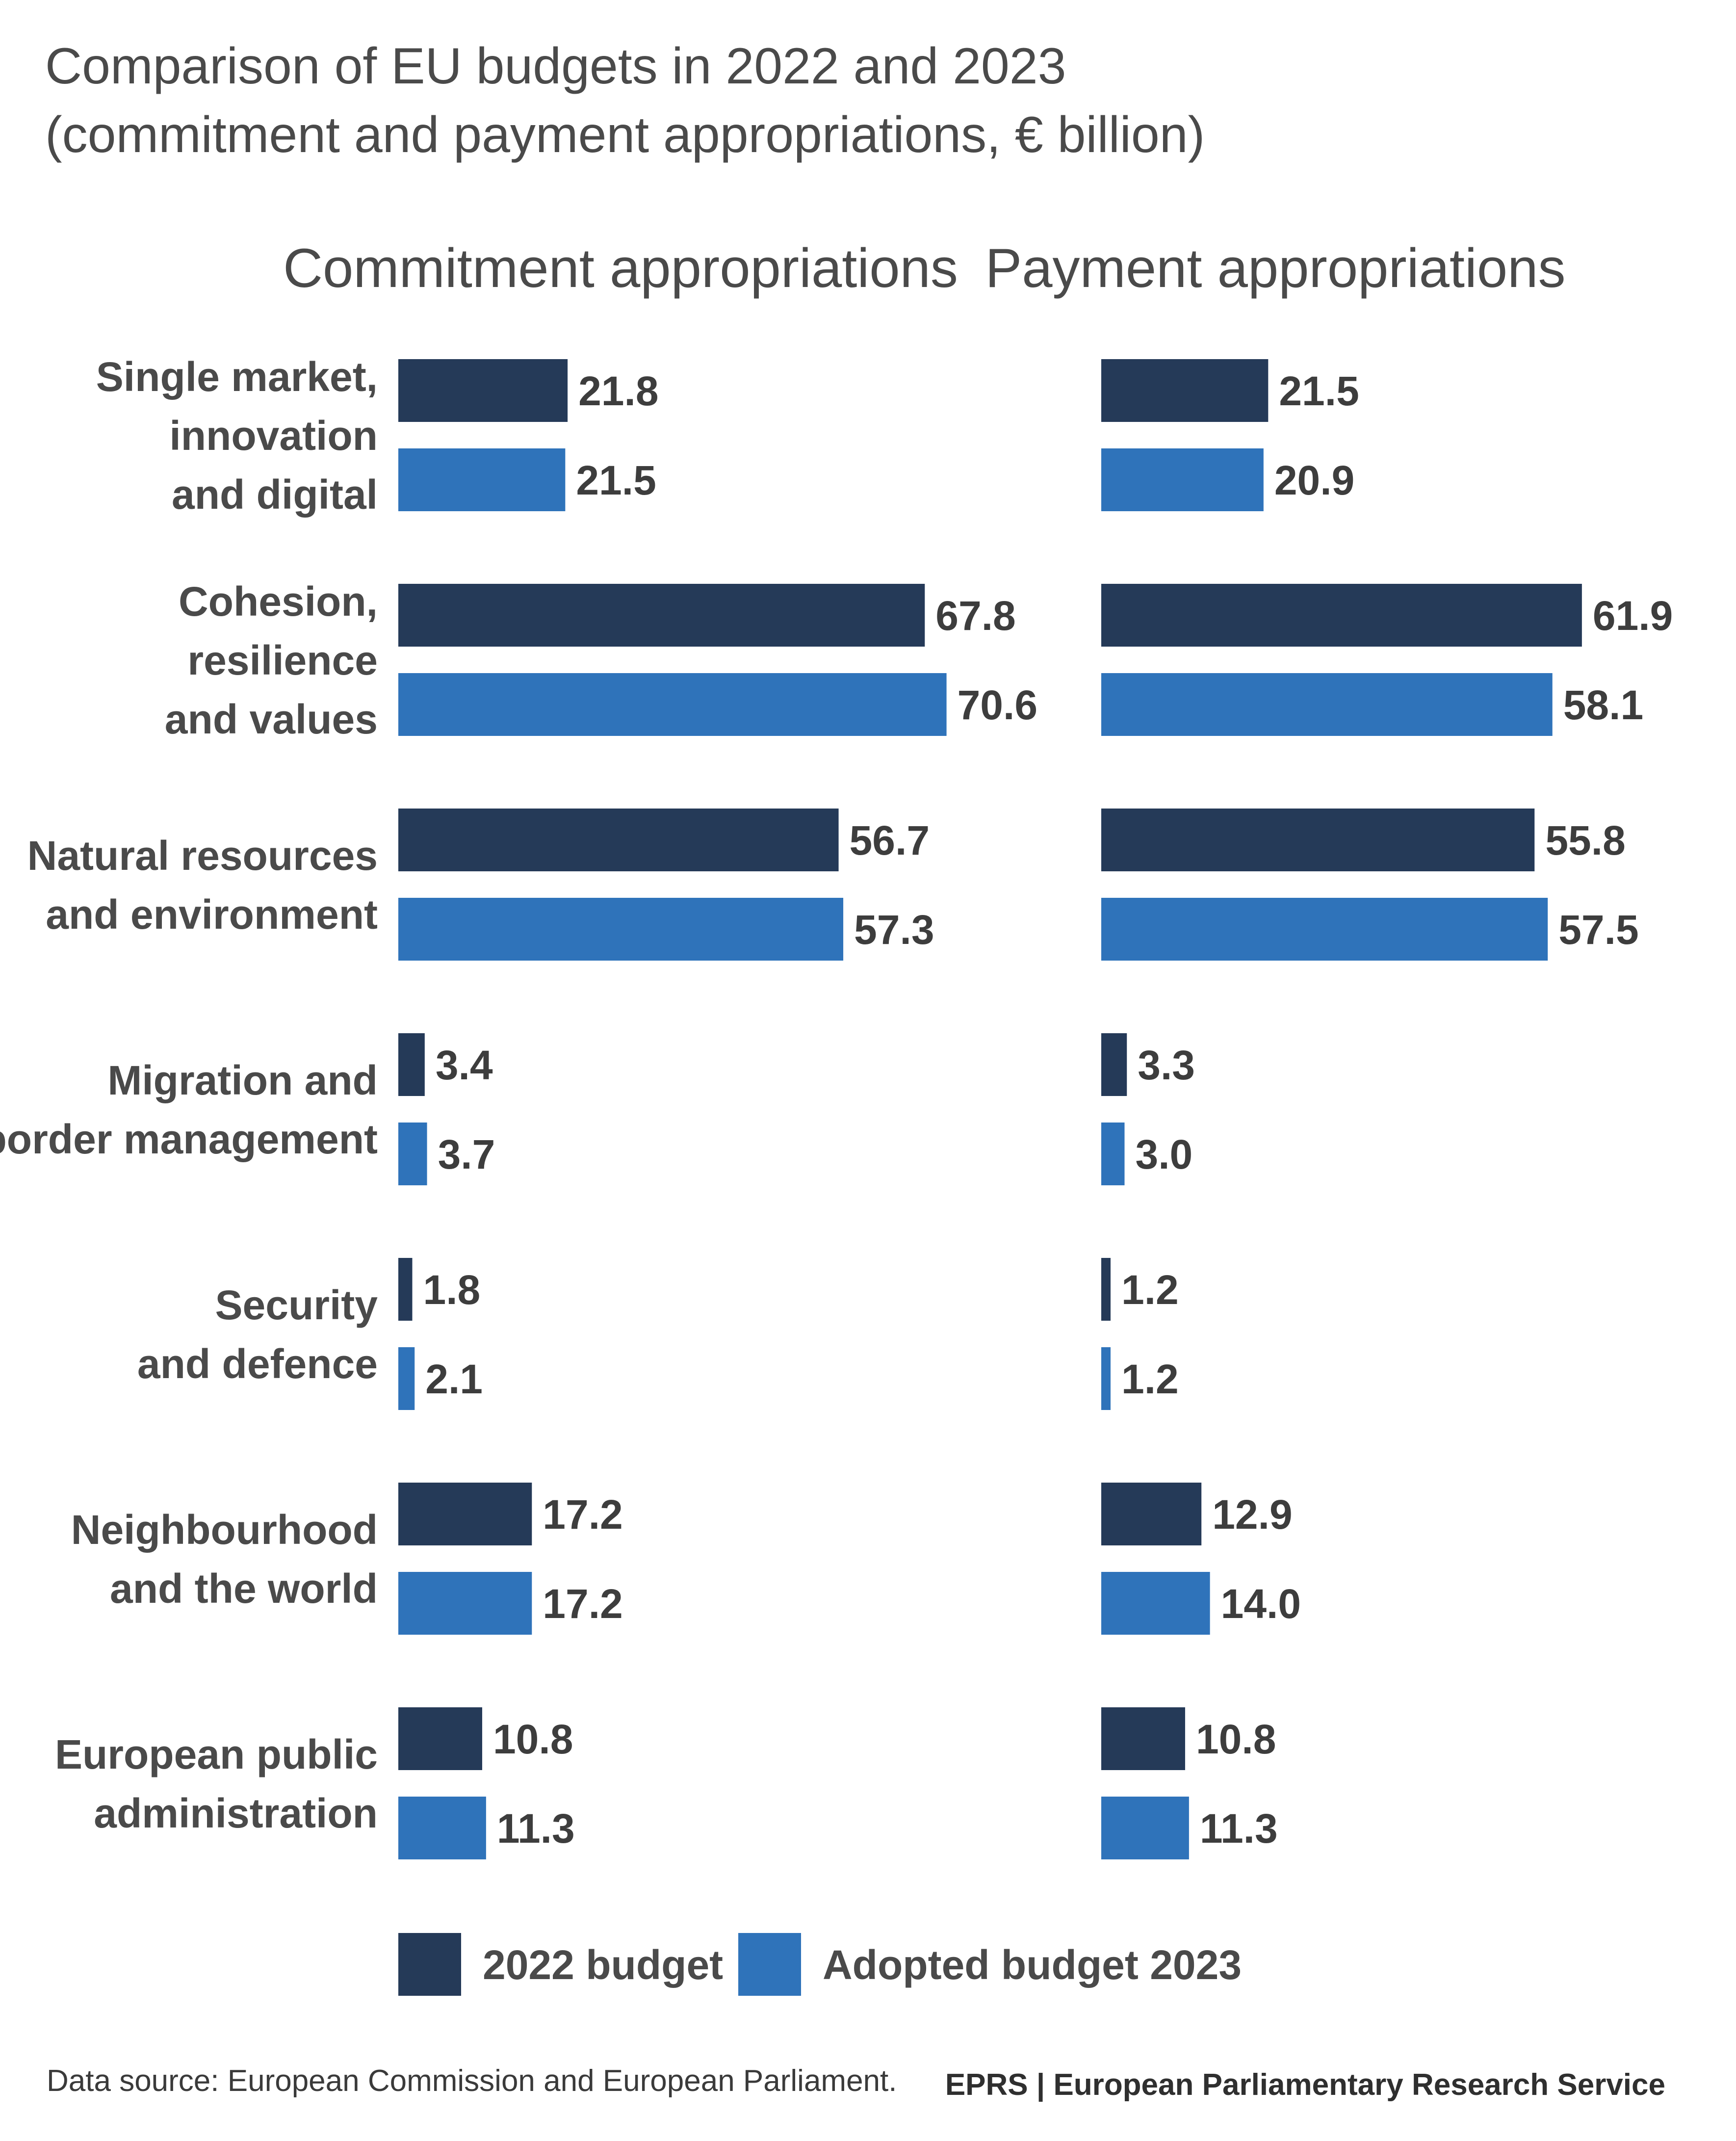 This screenshot has height=2141, width=1736. I want to click on data-label: 3.0, so click(1163, 1154).